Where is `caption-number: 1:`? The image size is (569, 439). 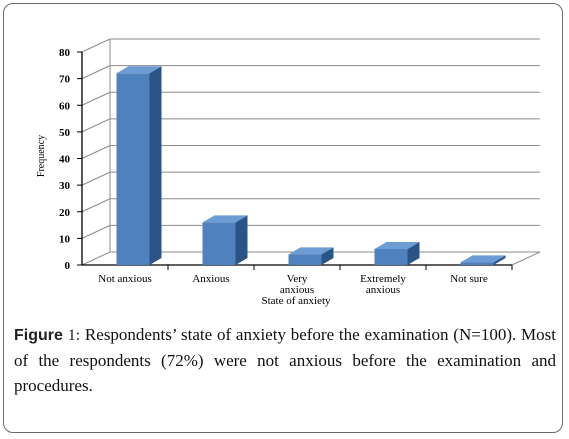 caption-number: 1: is located at coordinates (74, 335).